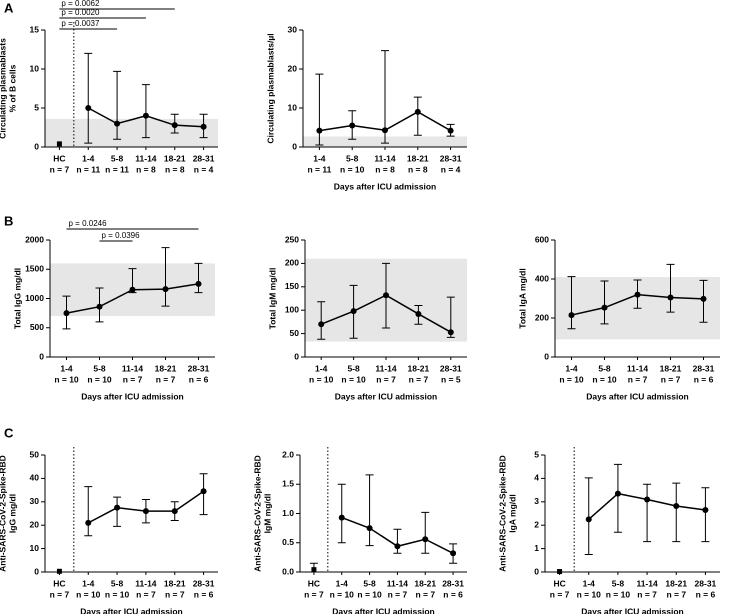  What do you see at coordinates (296, 356) in the screenshot?
I see `y-tick-label: 0` at bounding box center [296, 356].